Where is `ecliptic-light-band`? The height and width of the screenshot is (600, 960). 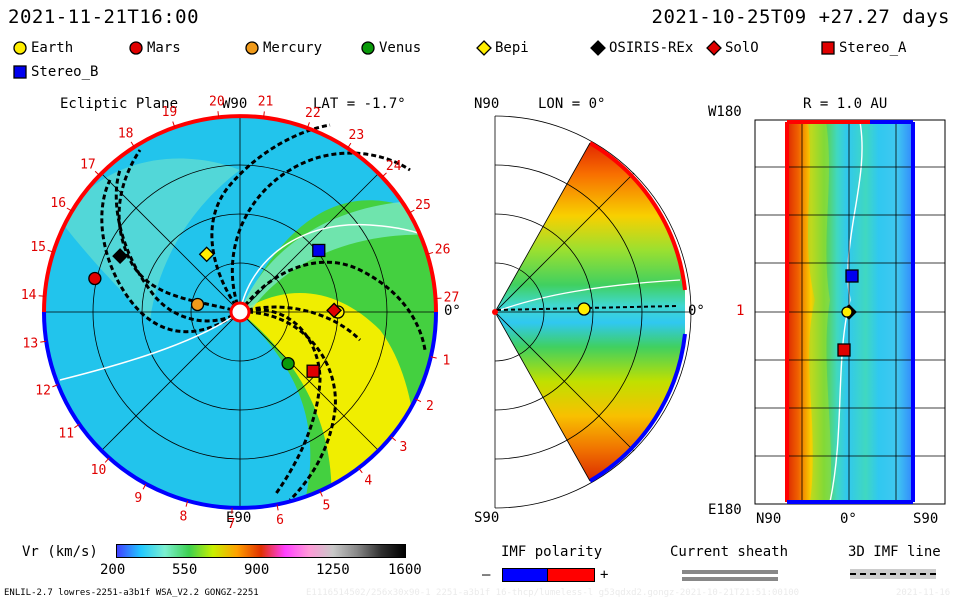 ecliptic-light-band is located at coordinates (338, 257).